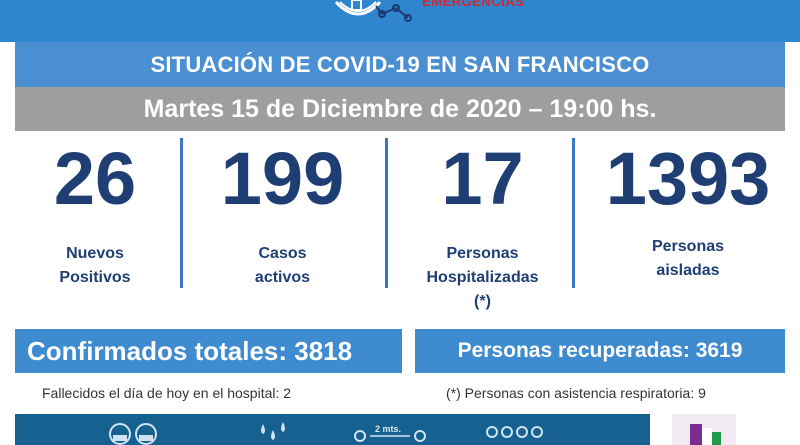  I want to click on stat-hospitalized: 17 Personas Hospitalizadas (*), so click(482, 227).